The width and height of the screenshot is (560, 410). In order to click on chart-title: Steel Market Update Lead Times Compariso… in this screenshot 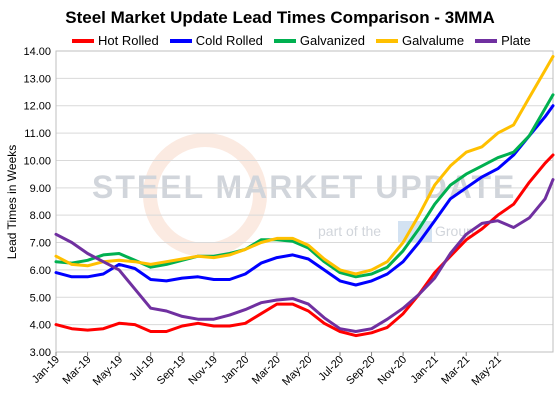, I will do `click(280, 17)`.